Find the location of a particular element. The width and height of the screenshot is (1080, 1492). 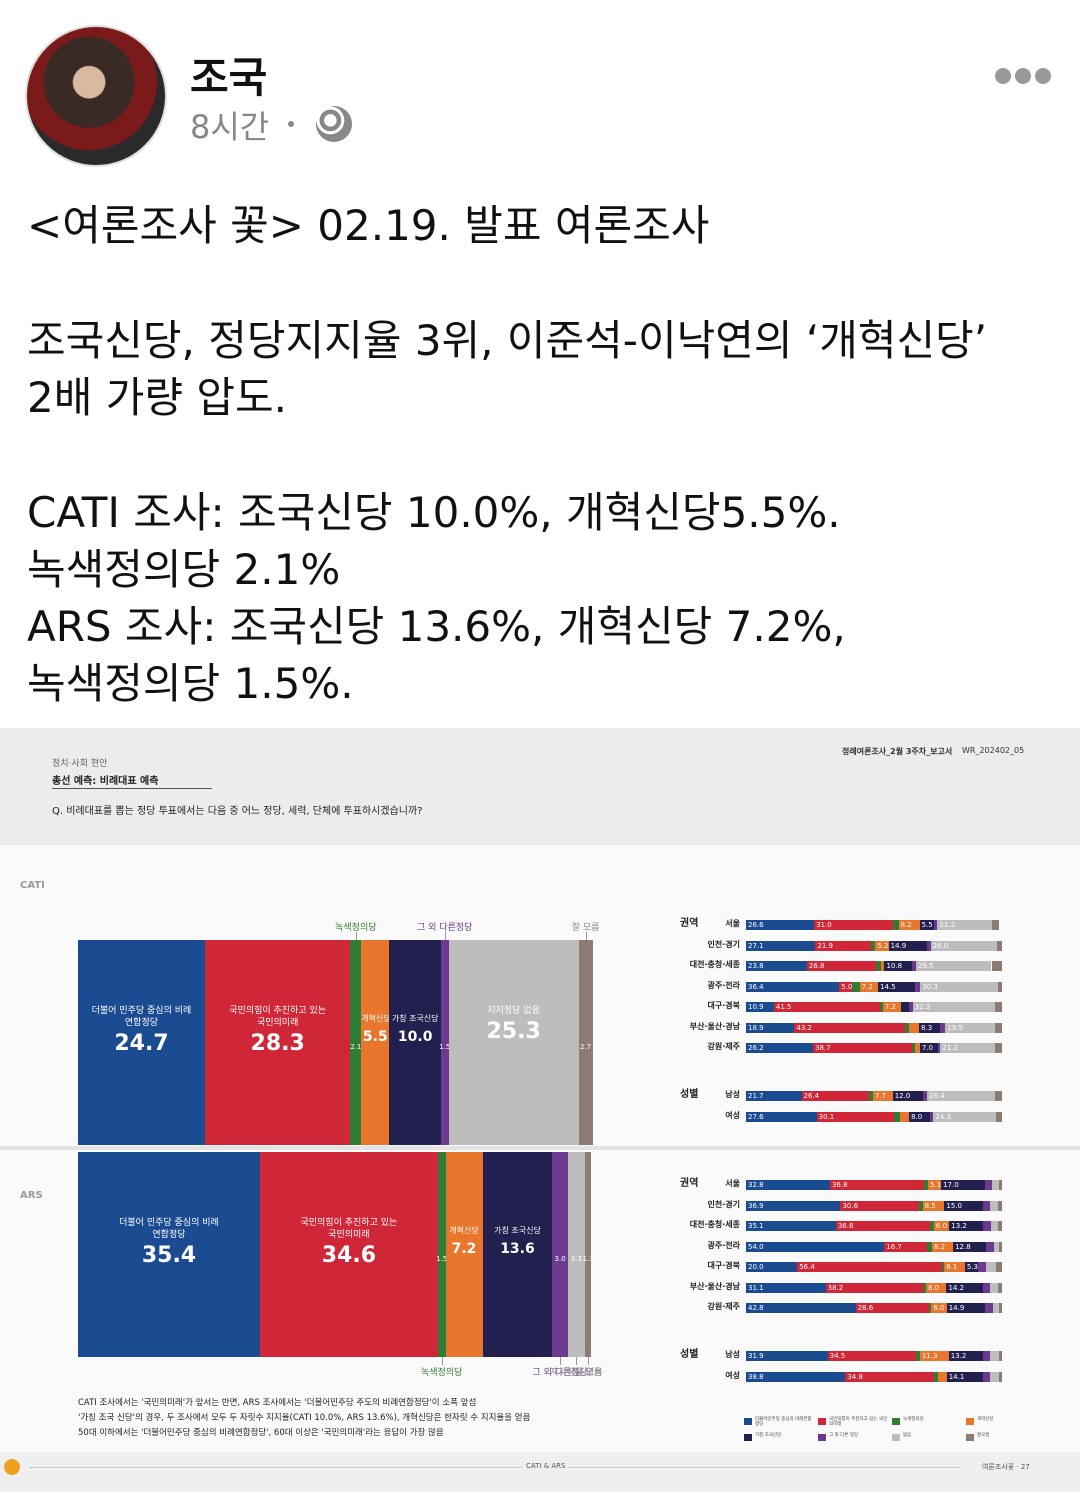

row-label: 여성 is located at coordinates (732, 1375).